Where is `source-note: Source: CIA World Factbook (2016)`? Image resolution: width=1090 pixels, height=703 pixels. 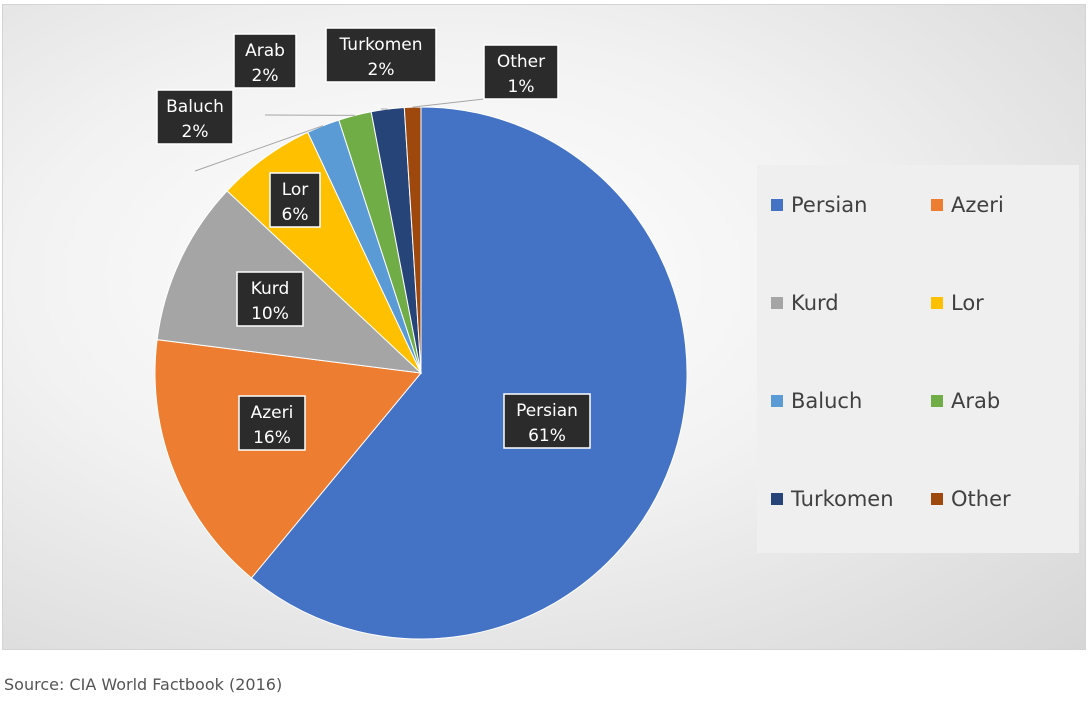
source-note: Source: CIA World Factbook (2016) is located at coordinates (143, 684).